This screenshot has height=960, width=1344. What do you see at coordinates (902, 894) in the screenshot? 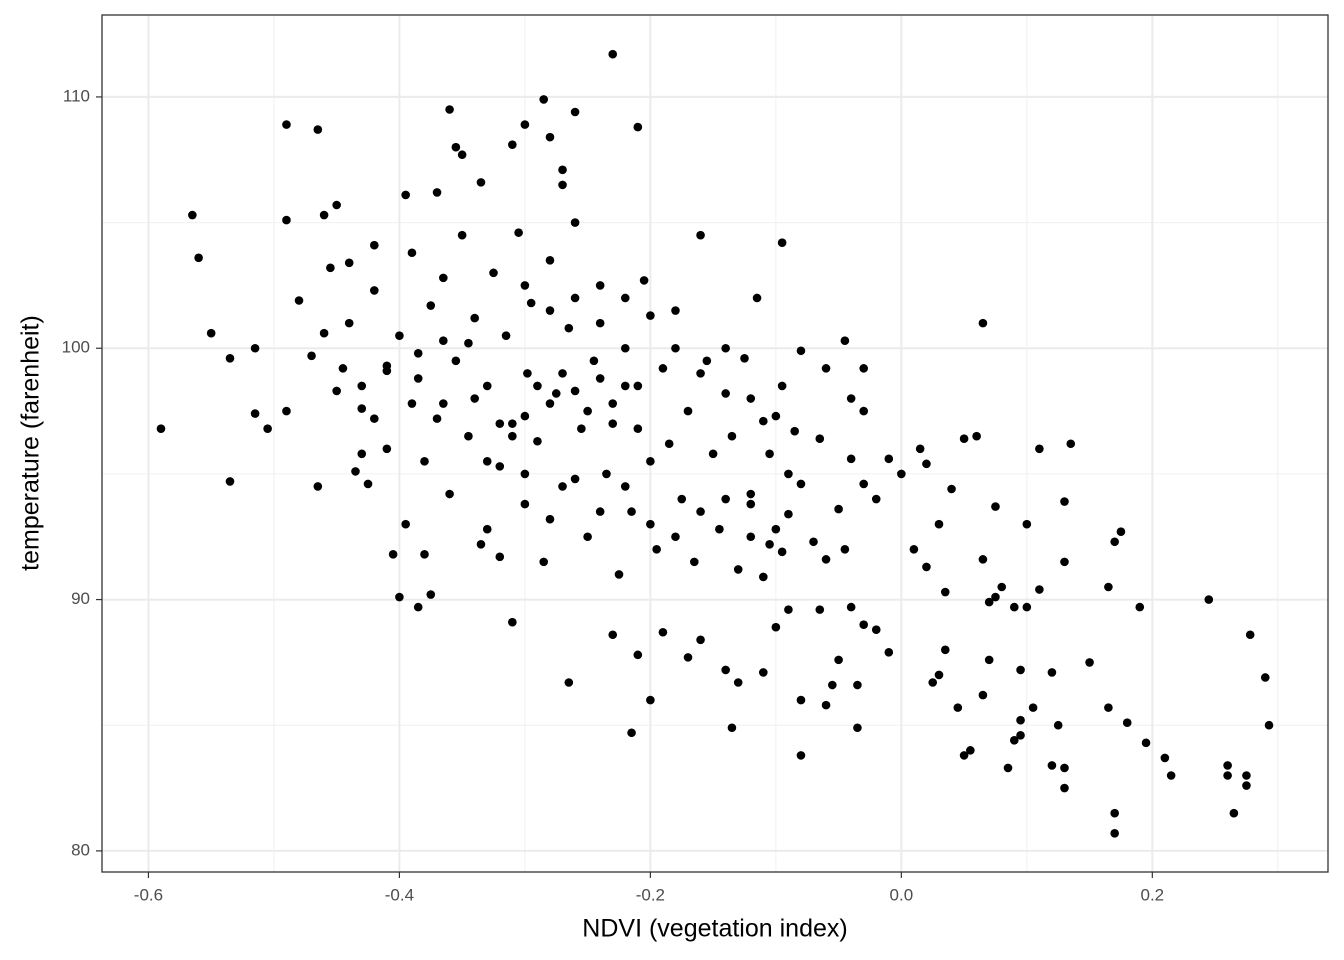
I see `x-tick-label: 0.0` at bounding box center [902, 894].